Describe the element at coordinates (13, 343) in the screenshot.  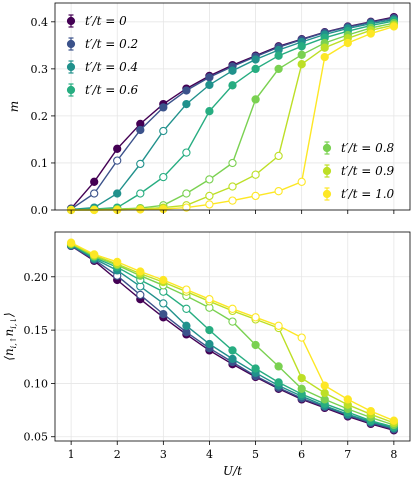
I see `y-axis-label-sub: i,↑` at that location.